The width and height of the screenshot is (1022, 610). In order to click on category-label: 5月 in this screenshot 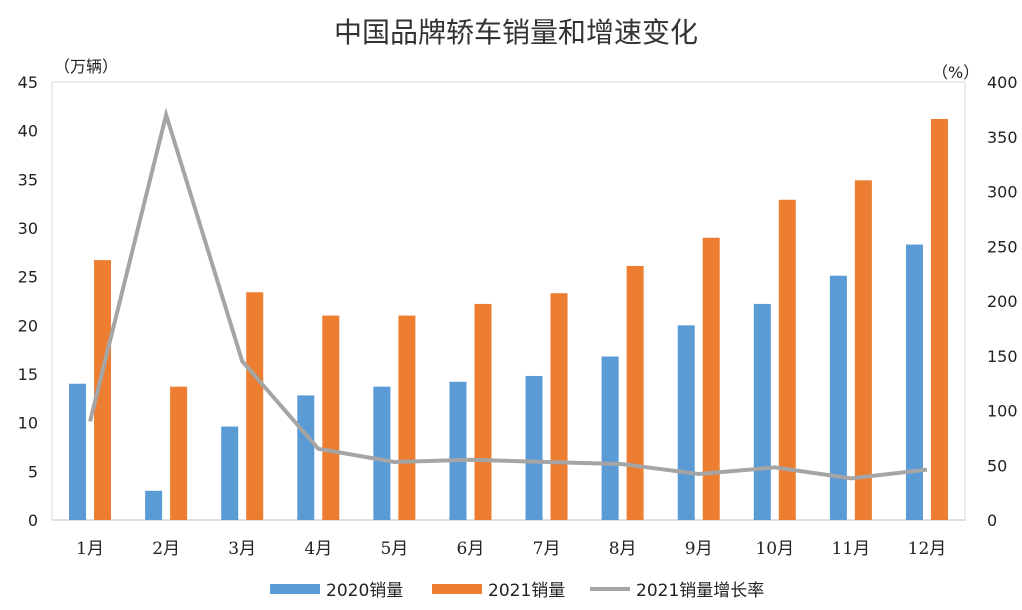, I will do `click(394, 549)`.